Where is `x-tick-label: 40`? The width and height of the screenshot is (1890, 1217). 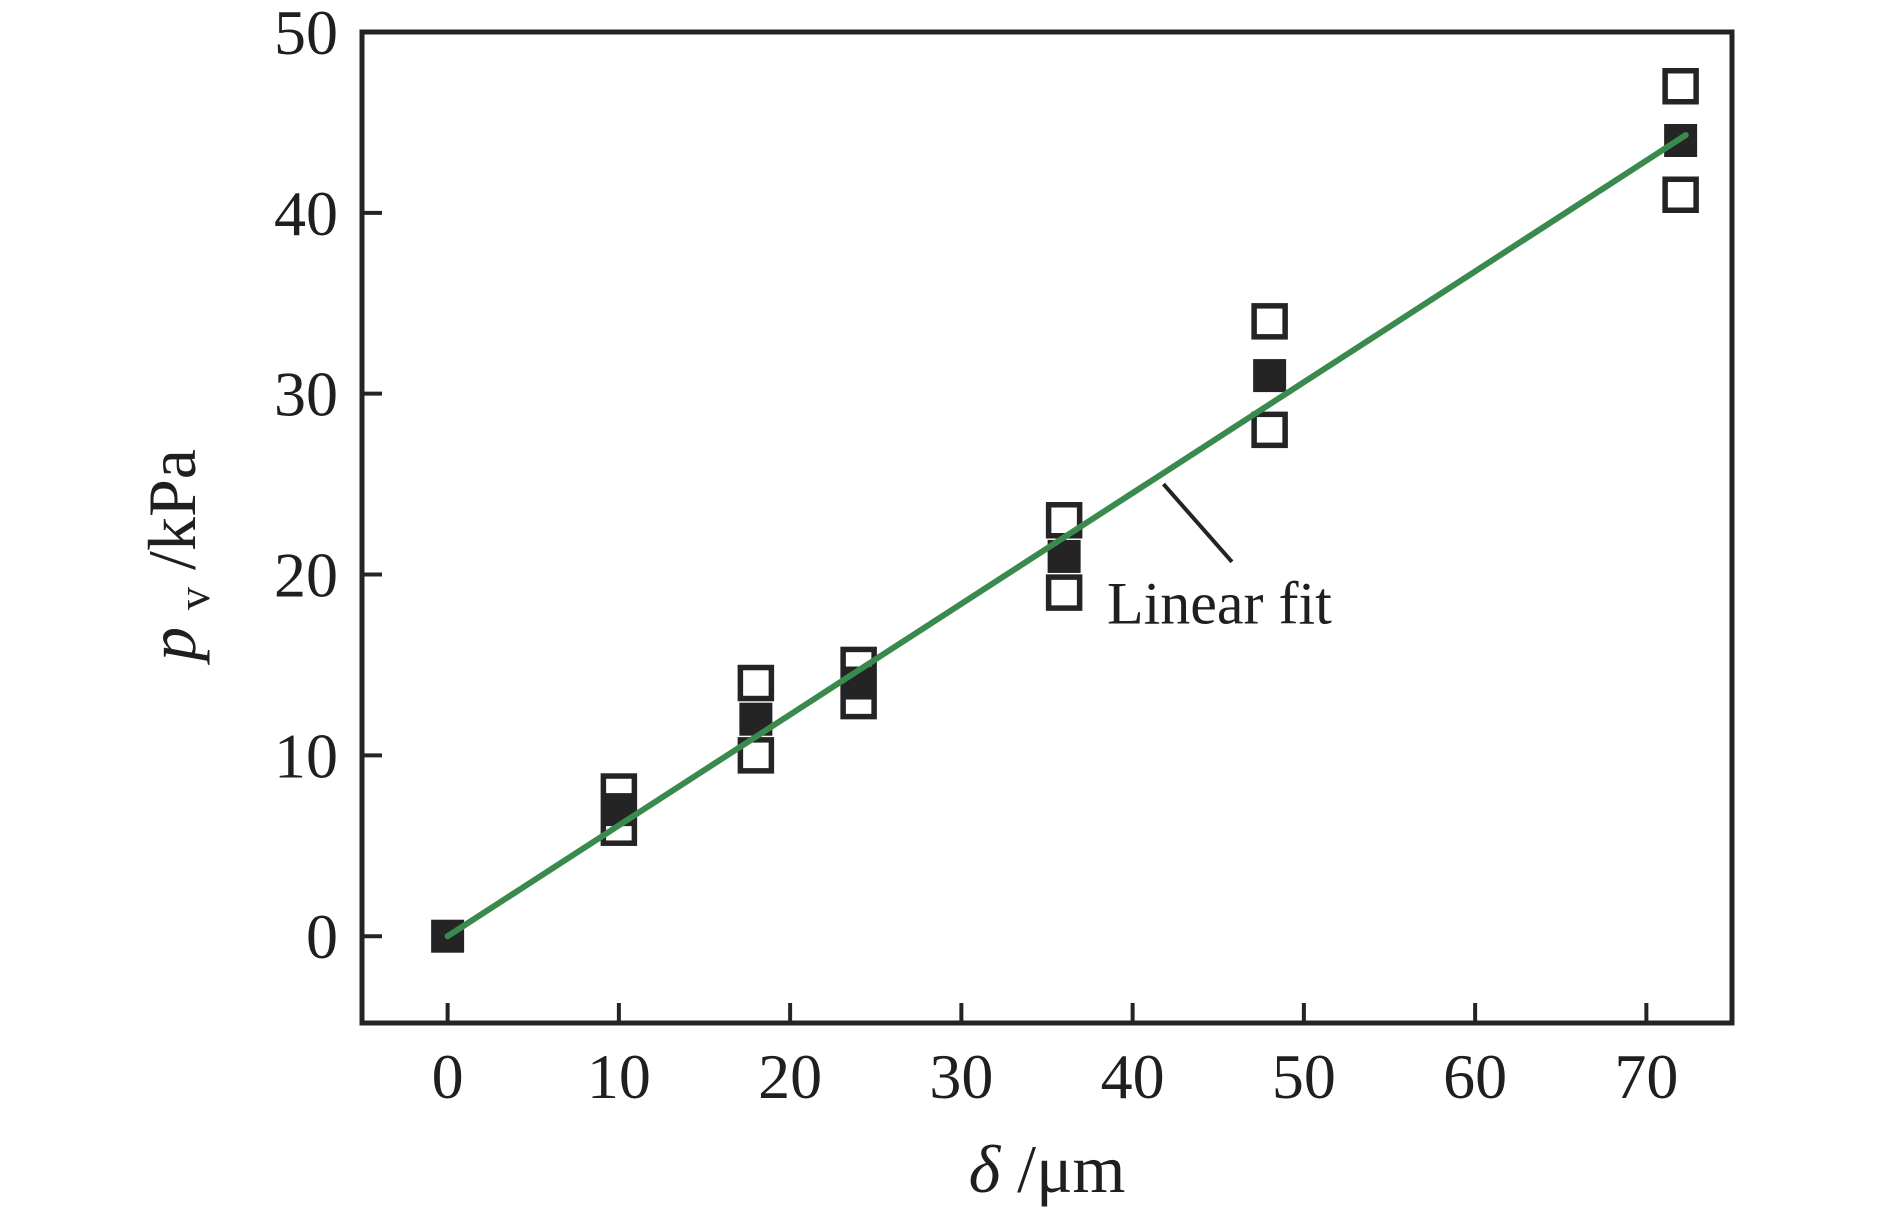
x-tick-label: 40 is located at coordinates (1133, 1076).